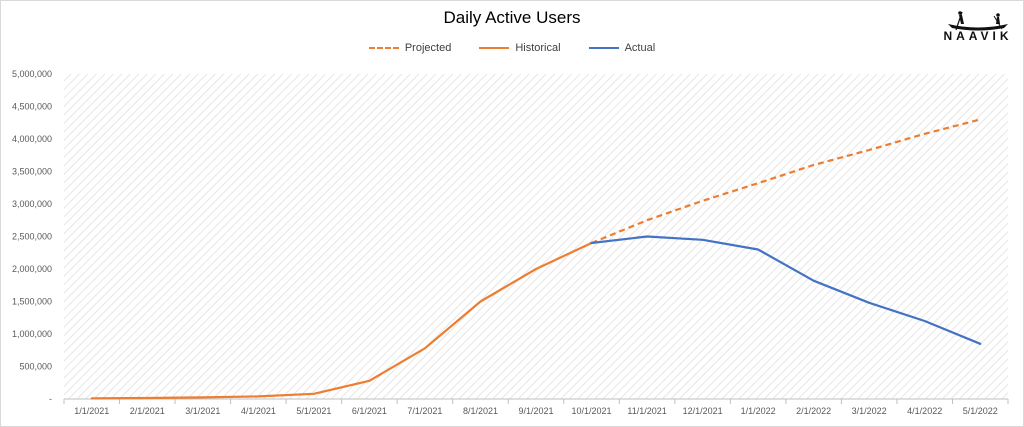 This screenshot has height=427, width=1024. What do you see at coordinates (369, 411) in the screenshot?
I see `x-tick-label: 6/1/2021` at bounding box center [369, 411].